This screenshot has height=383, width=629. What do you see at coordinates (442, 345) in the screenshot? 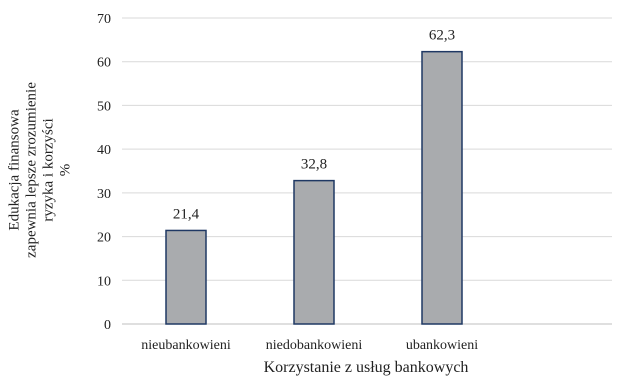
I see `category-label: ubankowieni` at bounding box center [442, 345].